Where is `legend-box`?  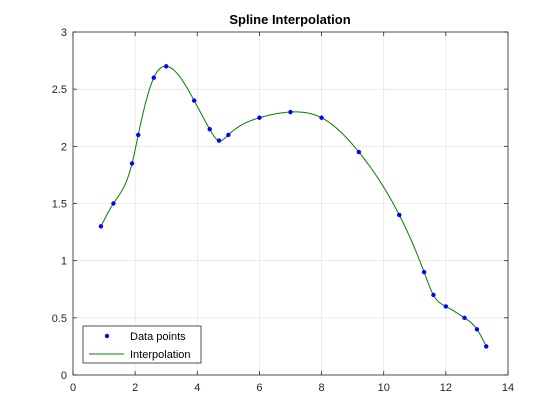
legend-box is located at coordinates (142, 344).